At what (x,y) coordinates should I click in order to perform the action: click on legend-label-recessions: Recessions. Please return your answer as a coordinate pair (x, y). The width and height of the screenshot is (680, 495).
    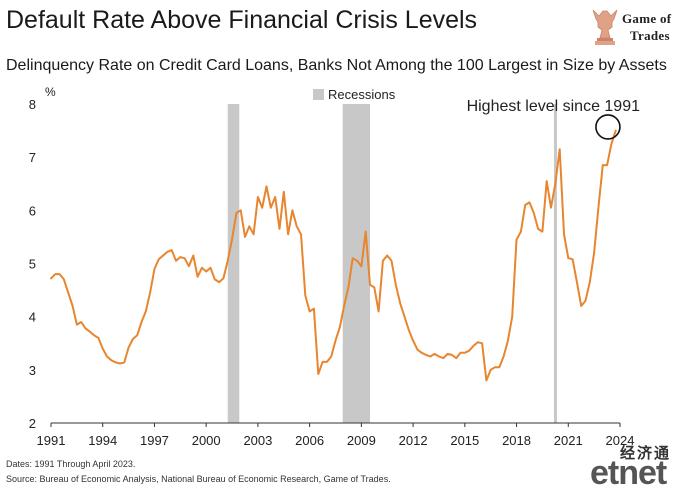
    Looking at the image, I should click on (362, 94).